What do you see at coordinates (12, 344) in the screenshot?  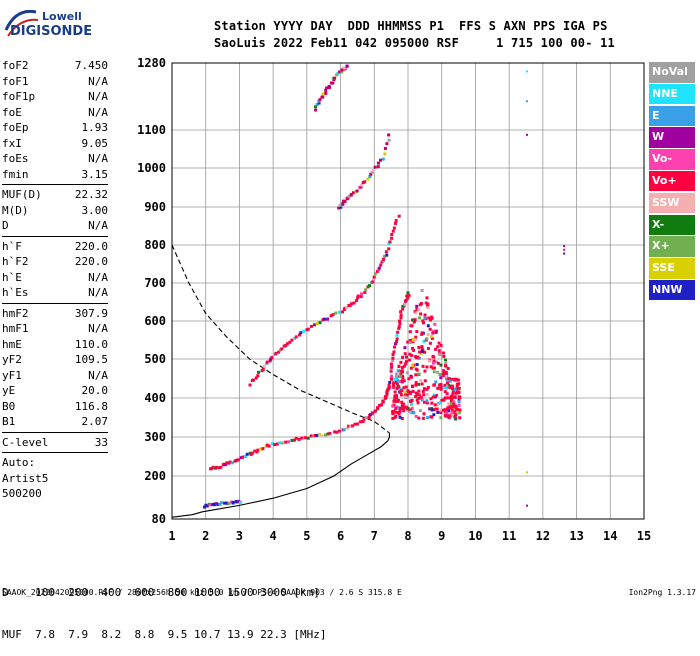 I see `param-name: hmE` at bounding box center [12, 344].